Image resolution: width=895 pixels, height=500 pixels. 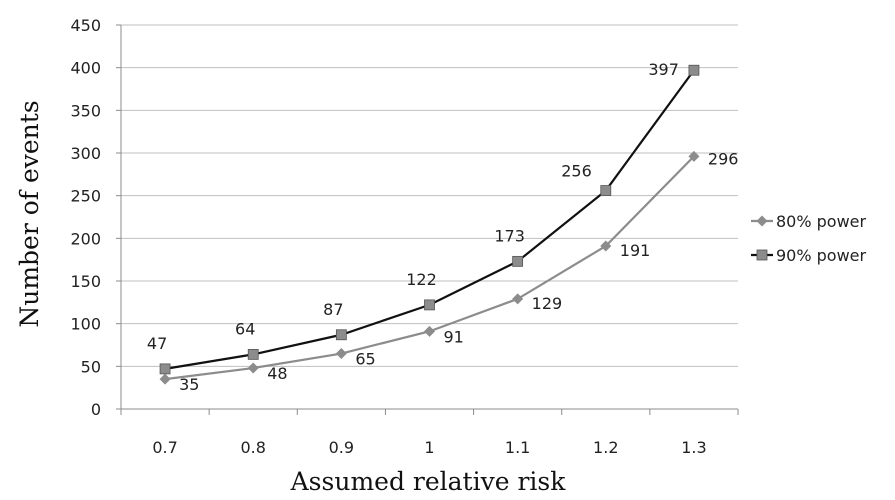 What do you see at coordinates (85, 110) in the screenshot?
I see `y-tick-label: 350` at bounding box center [85, 110].